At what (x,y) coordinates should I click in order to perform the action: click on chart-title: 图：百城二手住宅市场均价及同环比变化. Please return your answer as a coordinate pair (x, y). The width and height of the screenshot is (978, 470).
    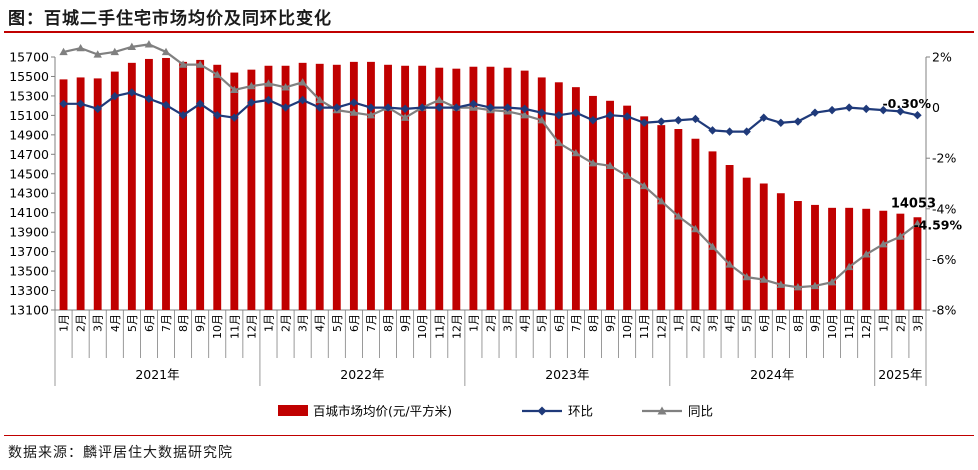
    Looking at the image, I should click on (170, 19).